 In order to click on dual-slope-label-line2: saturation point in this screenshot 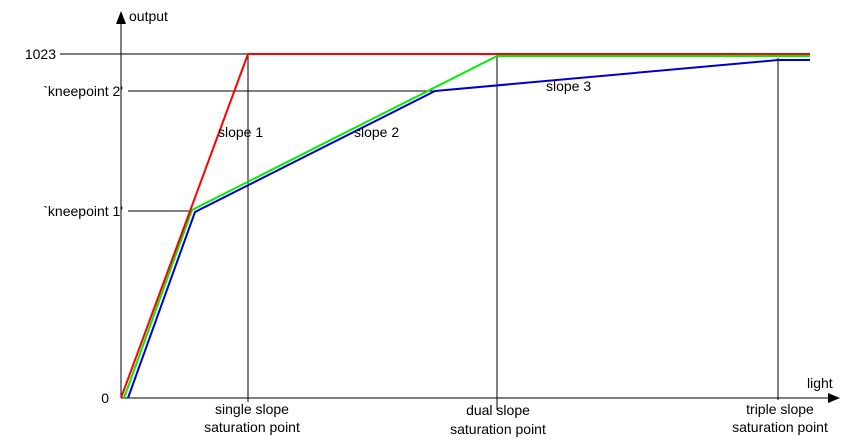, I will do `click(498, 429)`.